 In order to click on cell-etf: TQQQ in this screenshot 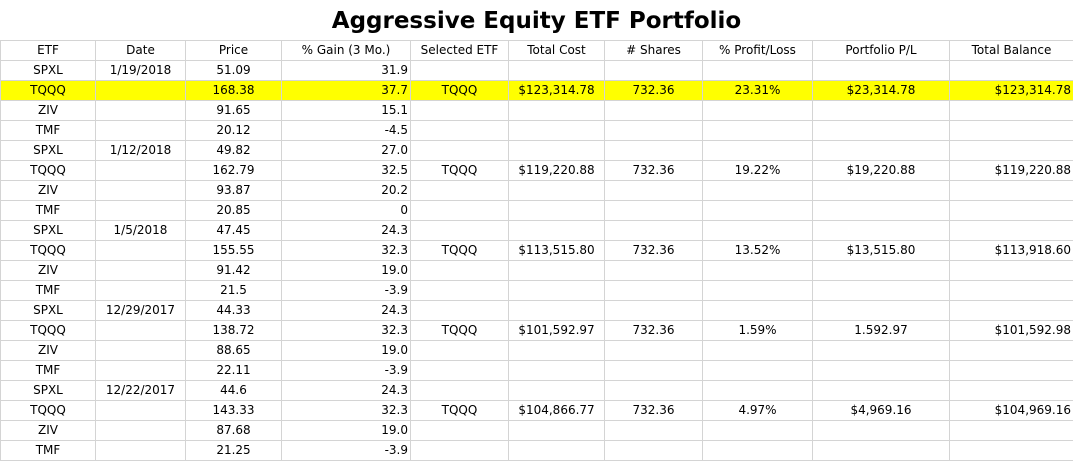, I will do `click(48, 90)`.